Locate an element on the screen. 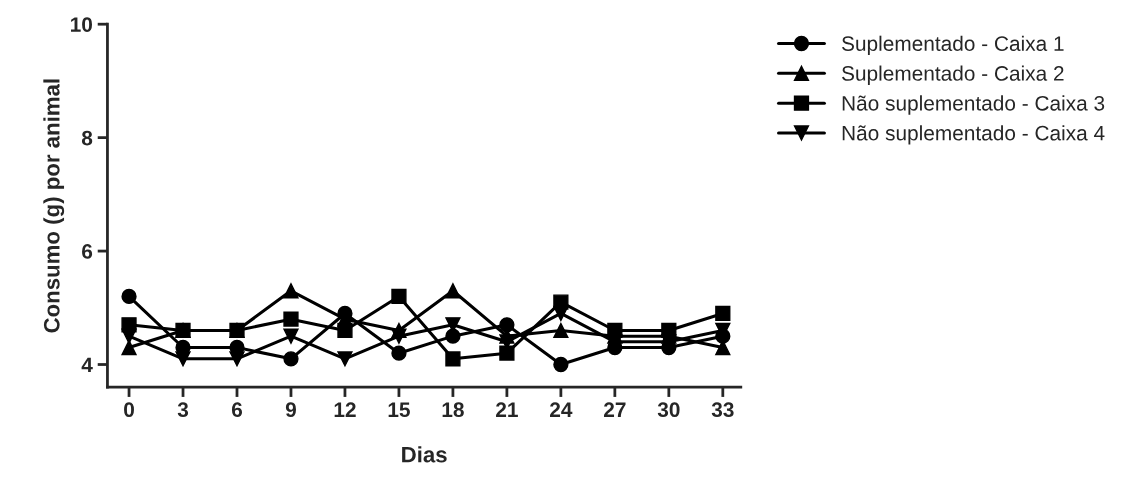 This screenshot has height=484, width=1131. legend-label: Não suplementado - Caixa 3 is located at coordinates (973, 105).